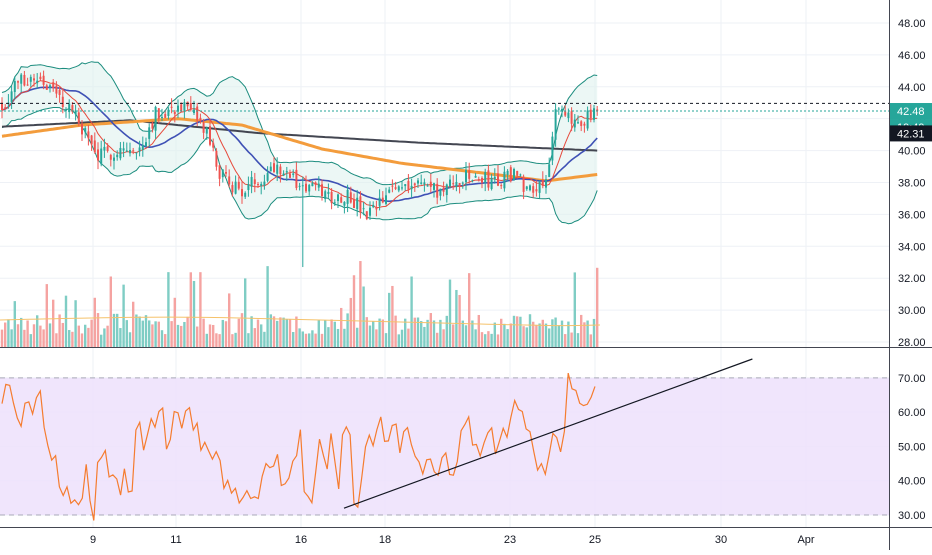 The width and height of the screenshot is (932, 555). Describe the element at coordinates (912, 152) in the screenshot. I see `price-tick-label: 40.00` at that location.